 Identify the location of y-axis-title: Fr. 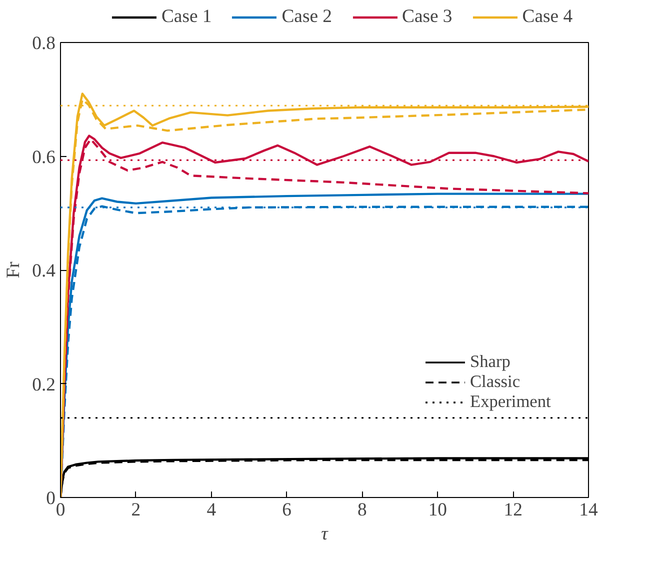
(13, 269).